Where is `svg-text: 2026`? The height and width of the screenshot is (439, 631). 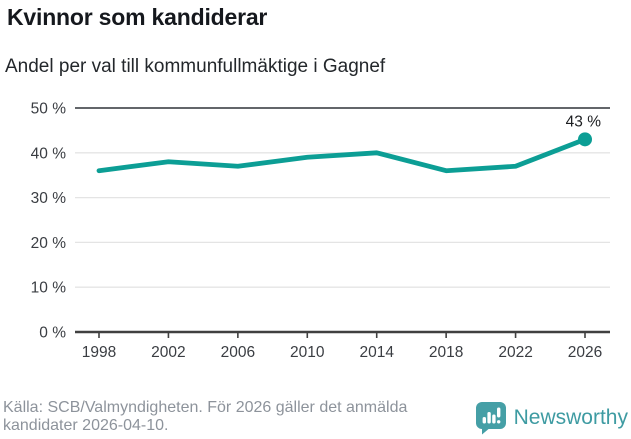
svg-text: 2026 is located at coordinates (585, 352).